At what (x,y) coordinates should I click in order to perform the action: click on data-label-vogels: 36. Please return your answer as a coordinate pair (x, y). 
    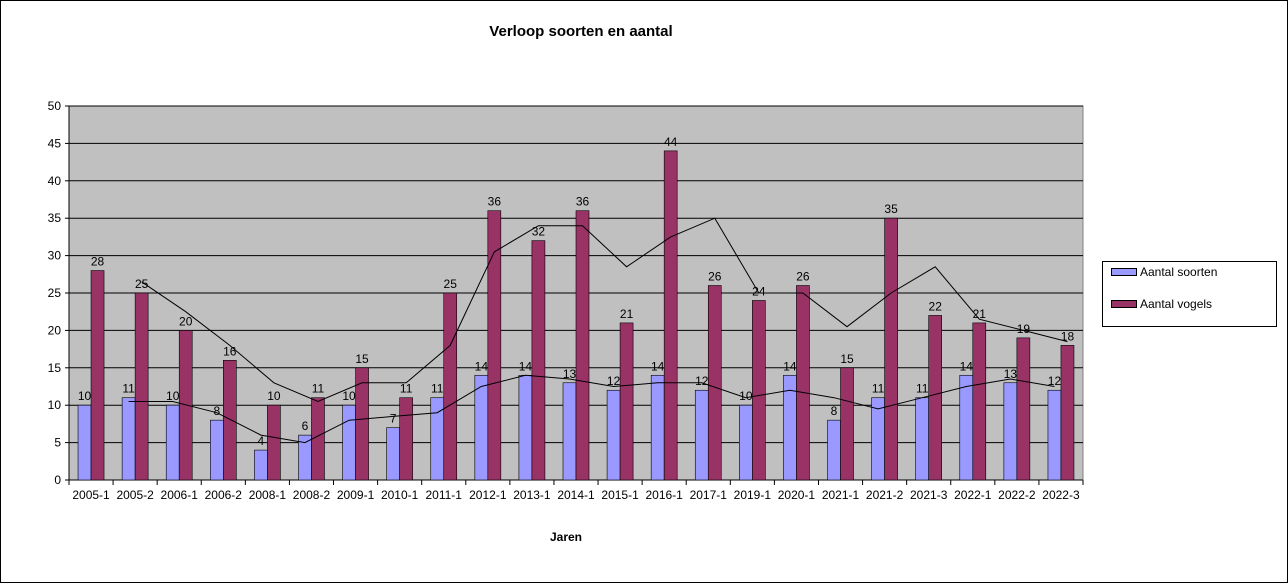
    Looking at the image, I should click on (495, 202).